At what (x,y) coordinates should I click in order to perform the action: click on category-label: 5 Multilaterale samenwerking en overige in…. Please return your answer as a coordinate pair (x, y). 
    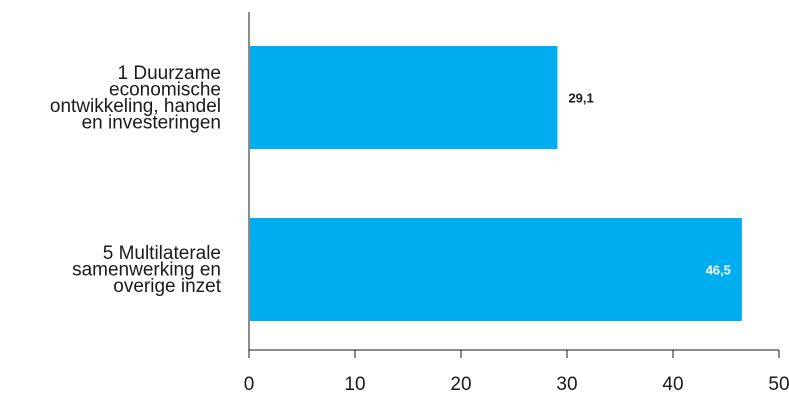
    Looking at the image, I should click on (147, 270).